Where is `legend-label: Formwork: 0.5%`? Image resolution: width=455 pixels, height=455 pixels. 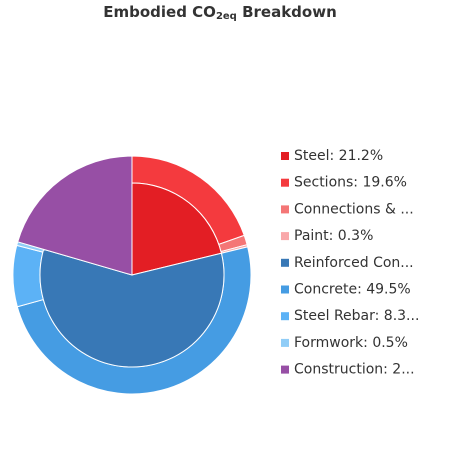
legend-label: Formwork: 0.5% is located at coordinates (351, 343).